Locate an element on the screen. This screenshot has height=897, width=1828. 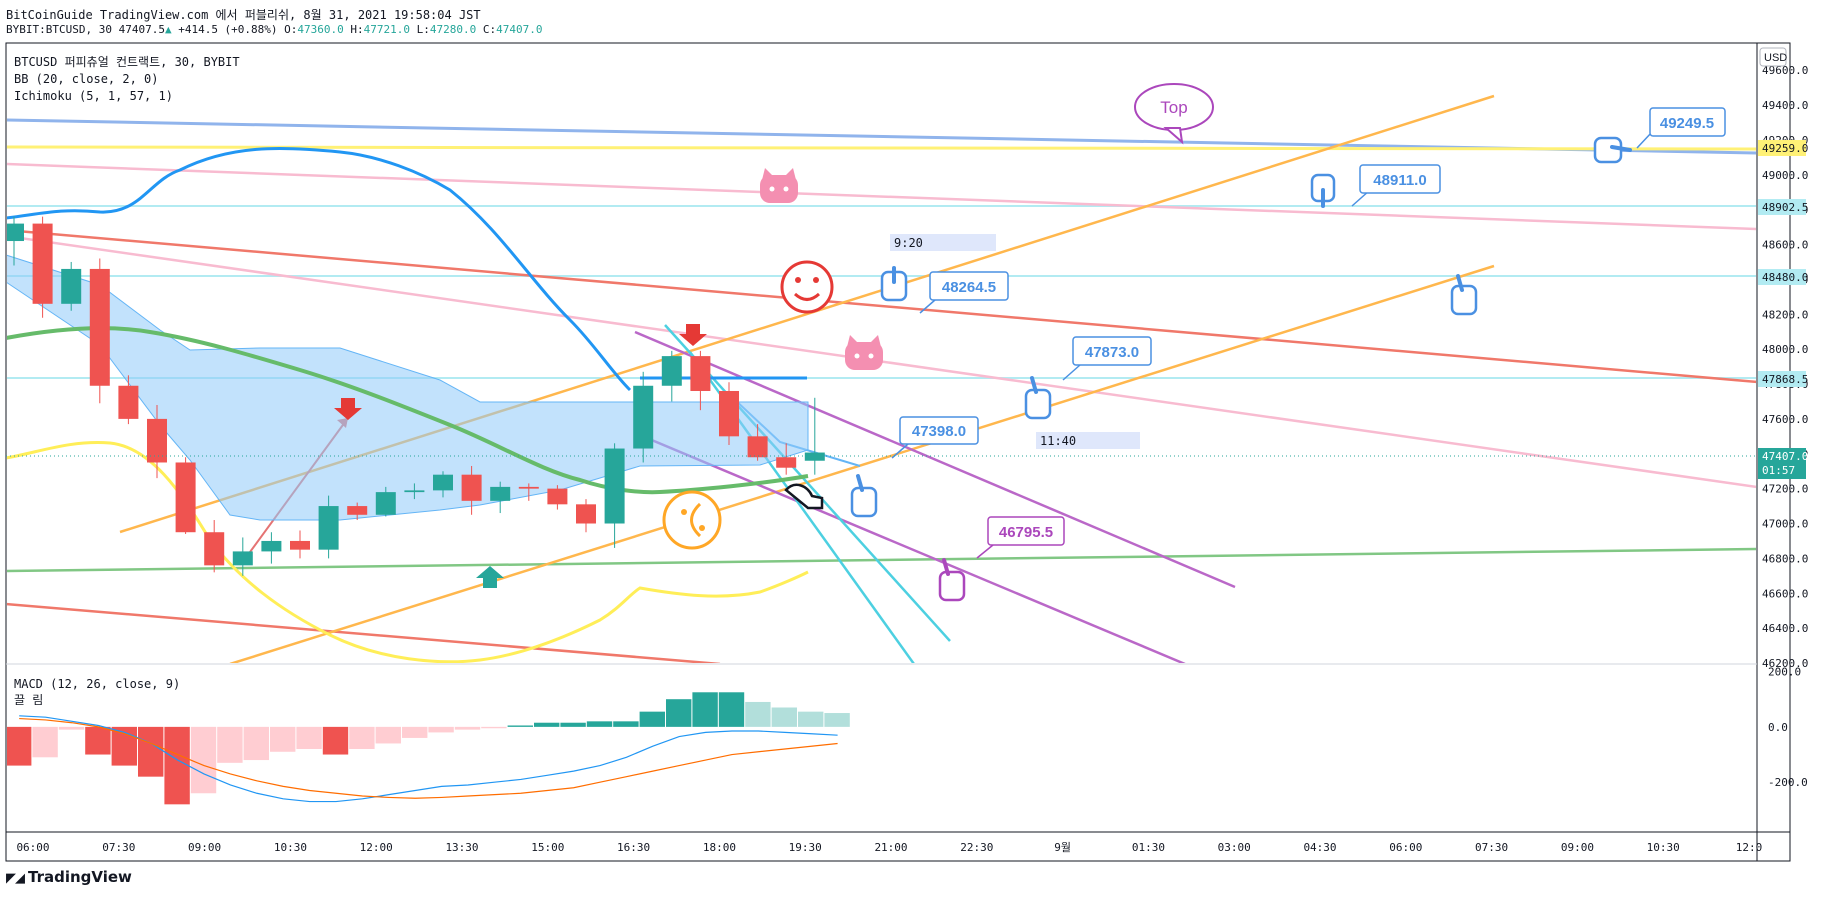
callout-47873: 47873.0 is located at coordinates (1107, 358).